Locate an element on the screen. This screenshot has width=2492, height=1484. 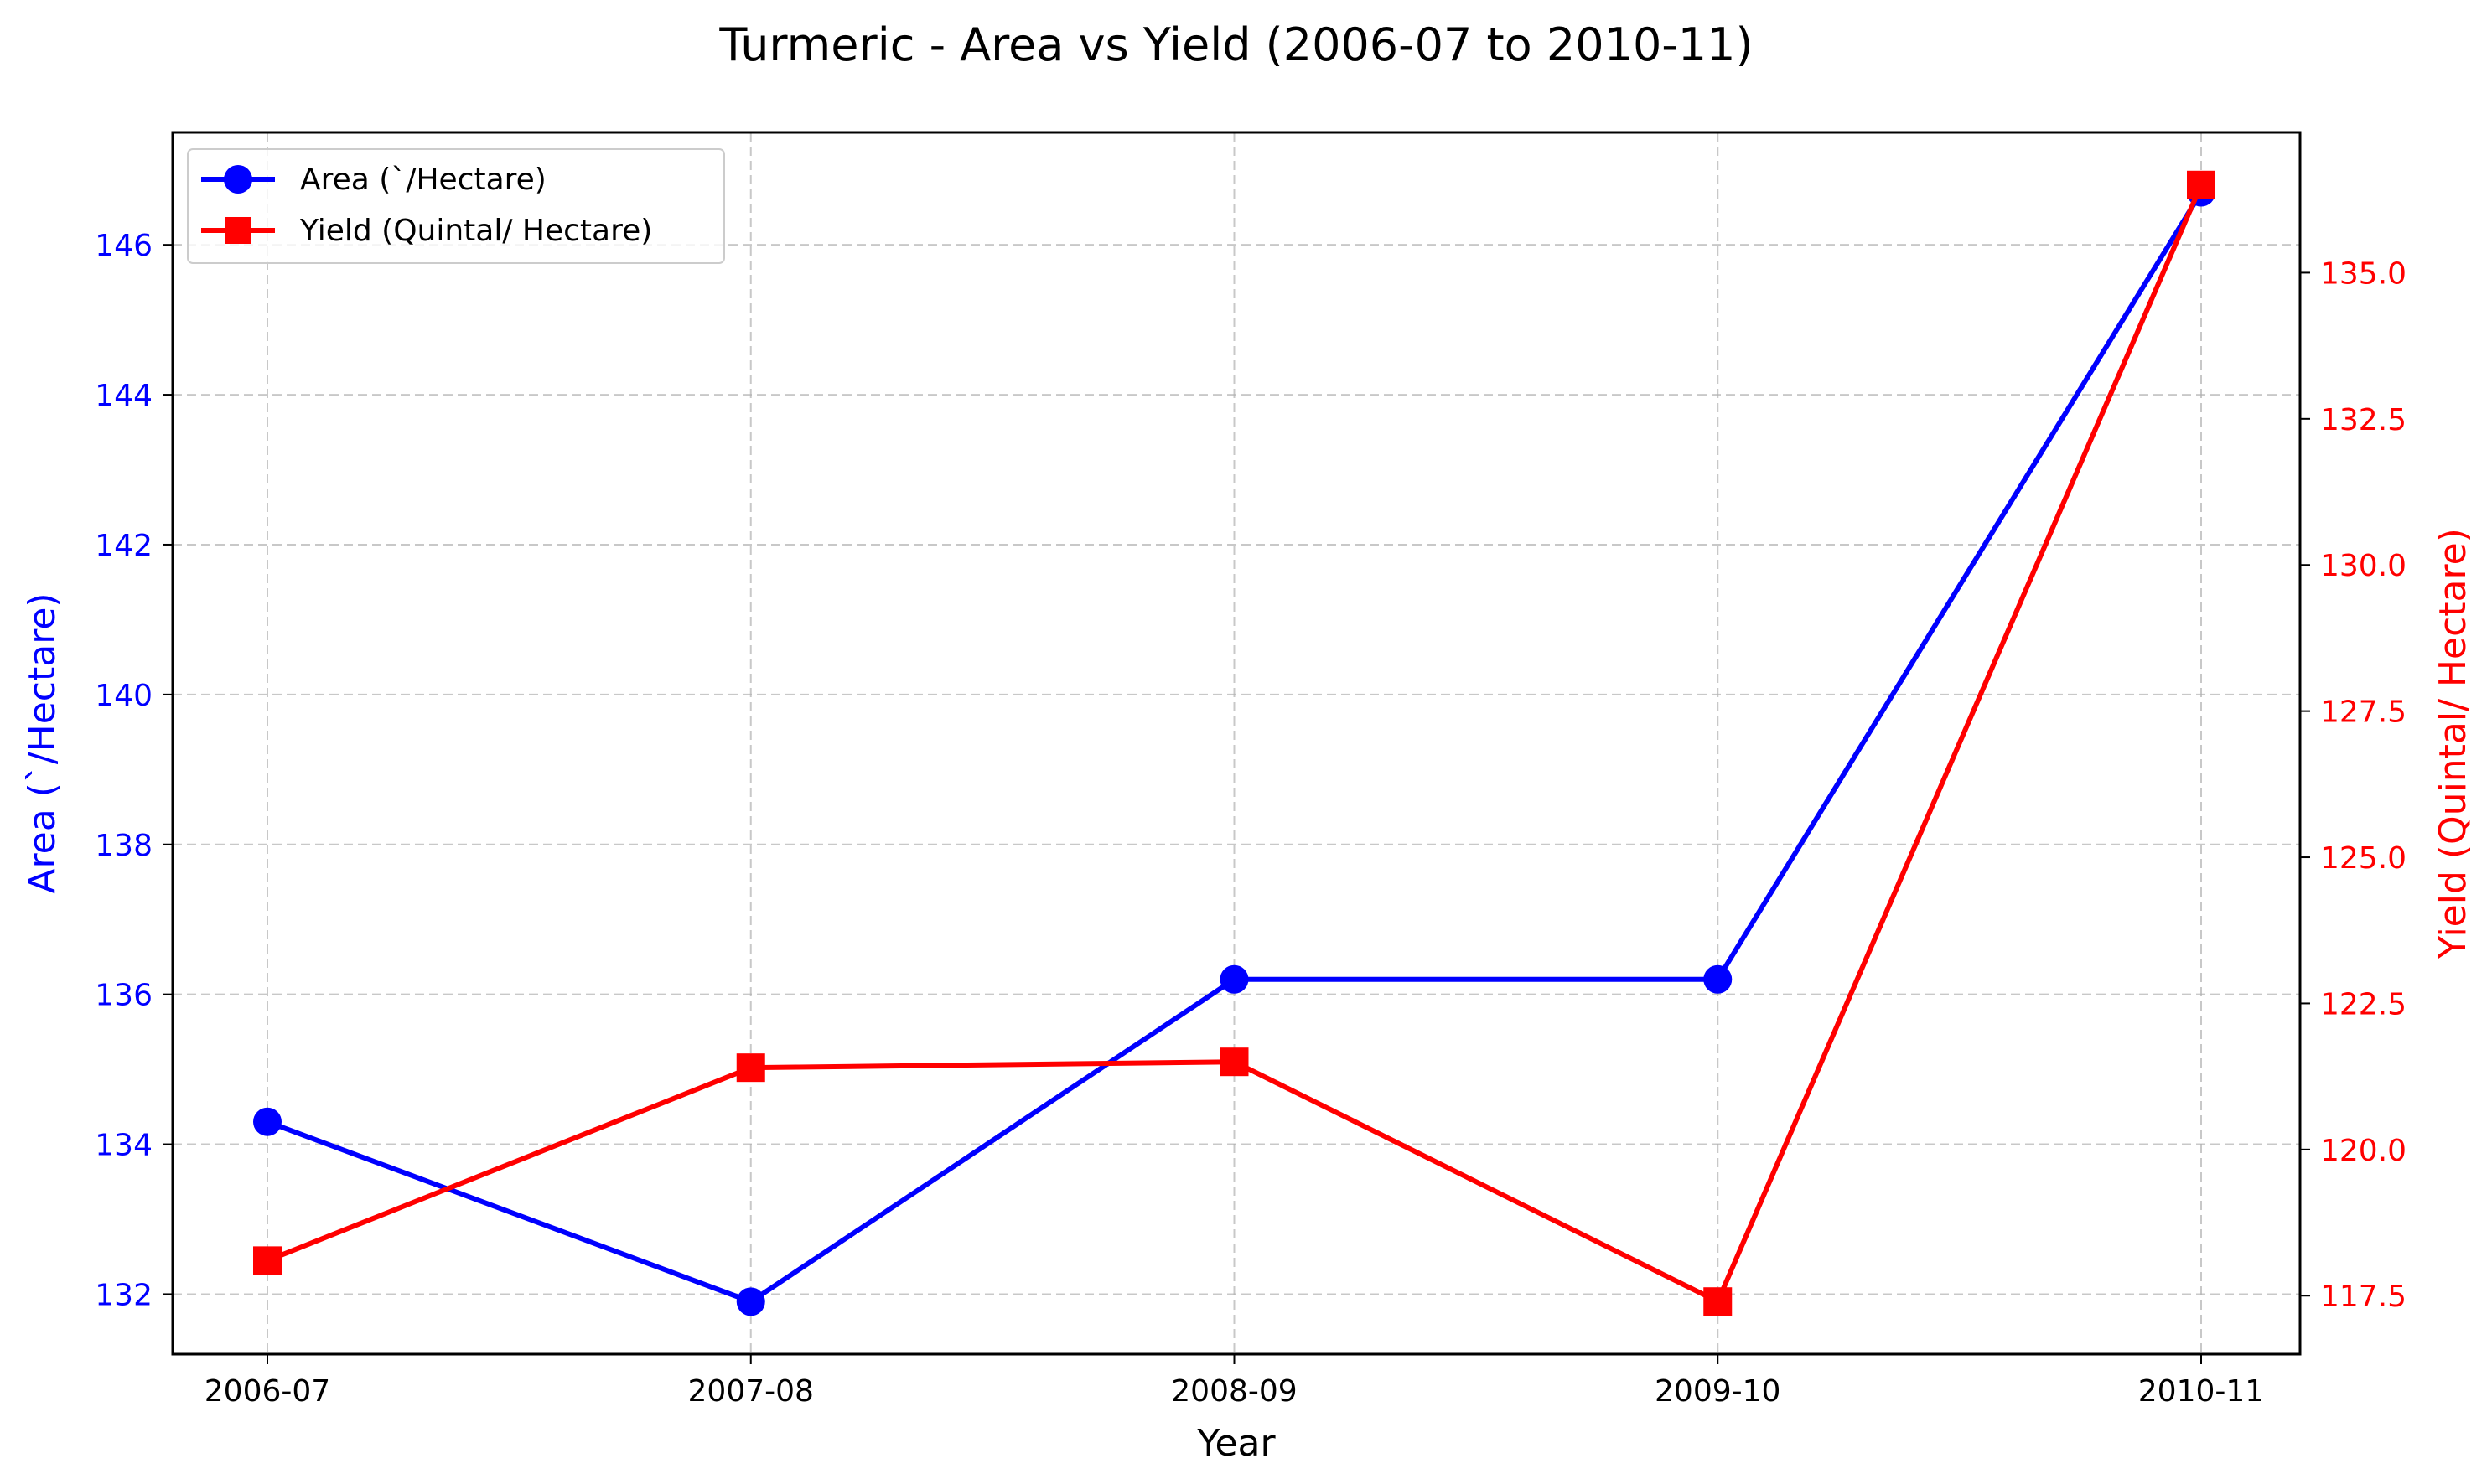
y-left-axis-title: Area (`/Hectare) is located at coordinates (42, 743).